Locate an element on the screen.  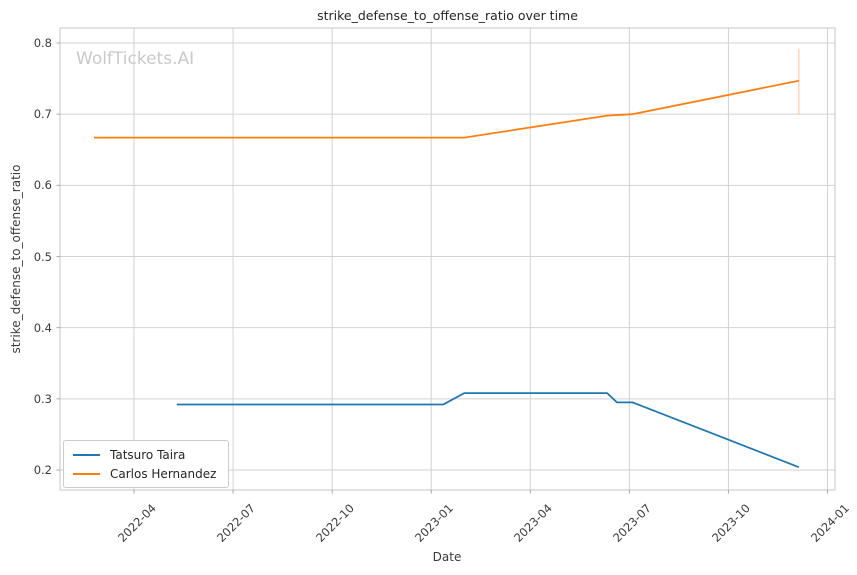
watermark: WolfTickets.AI is located at coordinates (135, 59).